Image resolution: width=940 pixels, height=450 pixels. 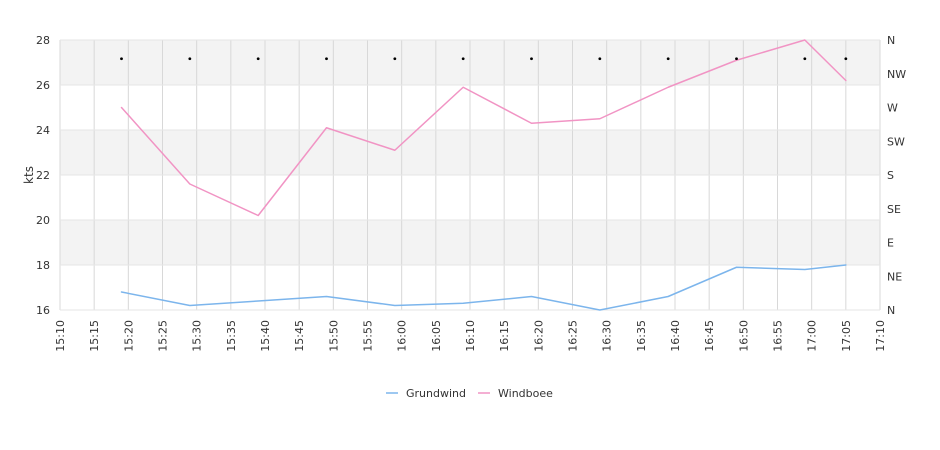 I want to click on x-tick-label: 17:10, so click(x=880, y=336).